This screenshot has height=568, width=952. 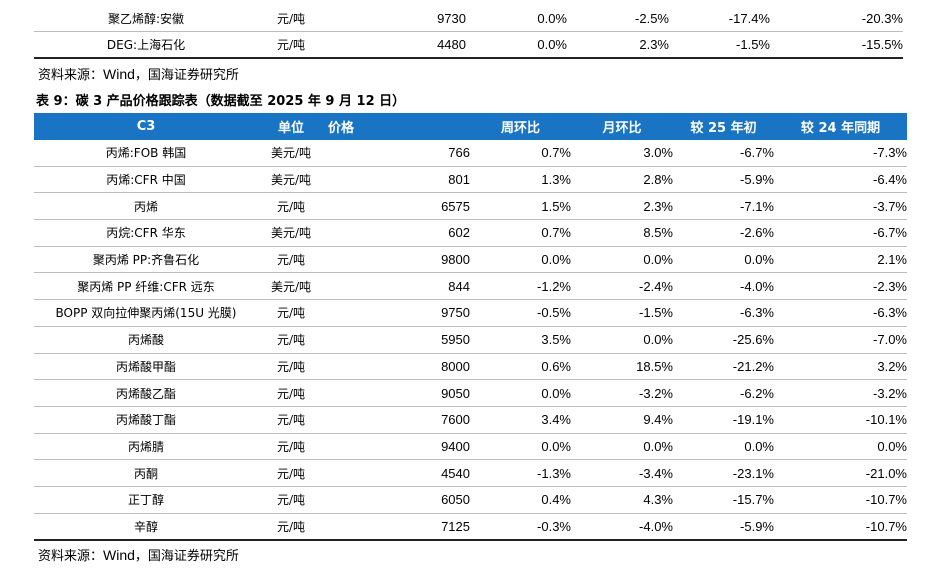 What do you see at coordinates (520, 340) in the screenshot?
I see `cell-wow: 3.5%` at bounding box center [520, 340].